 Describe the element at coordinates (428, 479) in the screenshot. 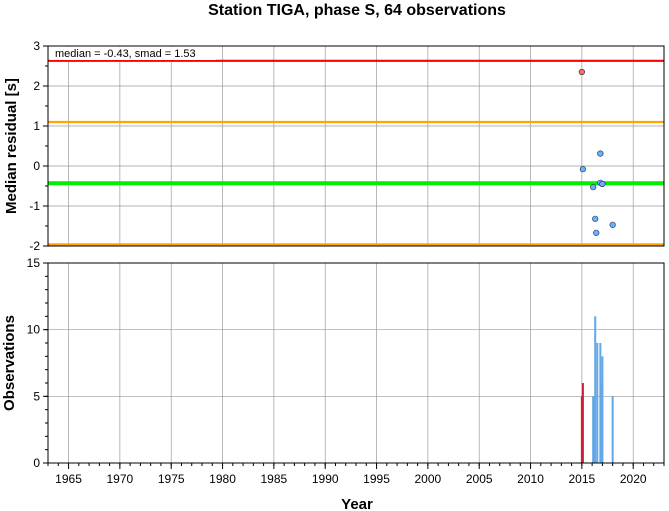

I see `x-tick-label: 2000` at that location.